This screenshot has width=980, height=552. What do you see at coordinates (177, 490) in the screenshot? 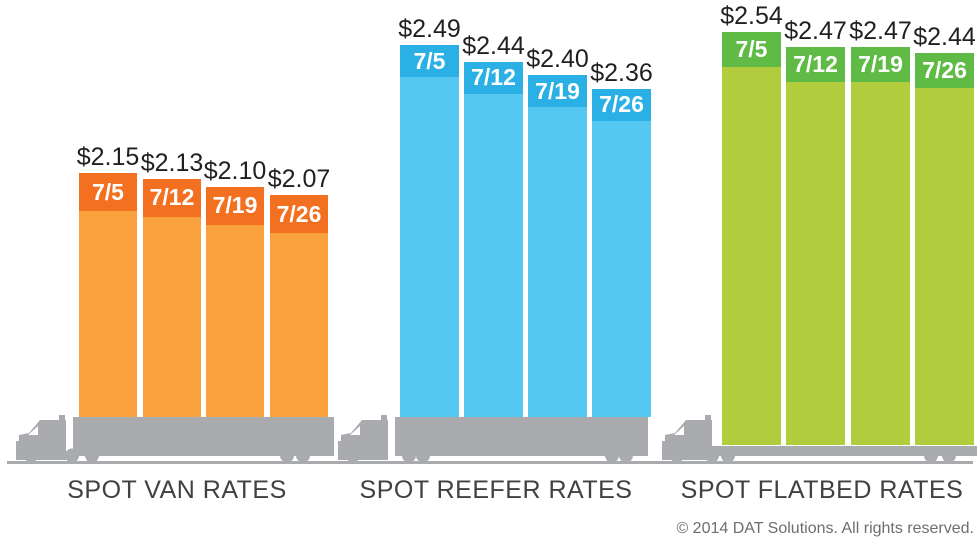
I see `group-label-spot-van-rates: SPOT VAN RATES` at bounding box center [177, 490].